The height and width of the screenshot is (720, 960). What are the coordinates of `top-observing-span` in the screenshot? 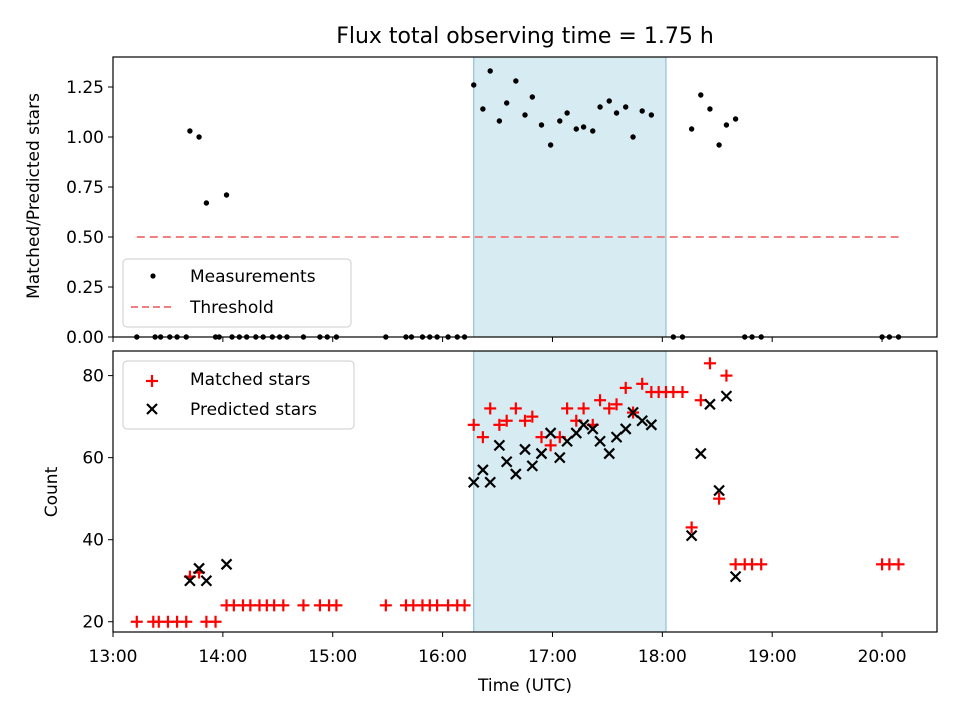 It's located at (570, 197).